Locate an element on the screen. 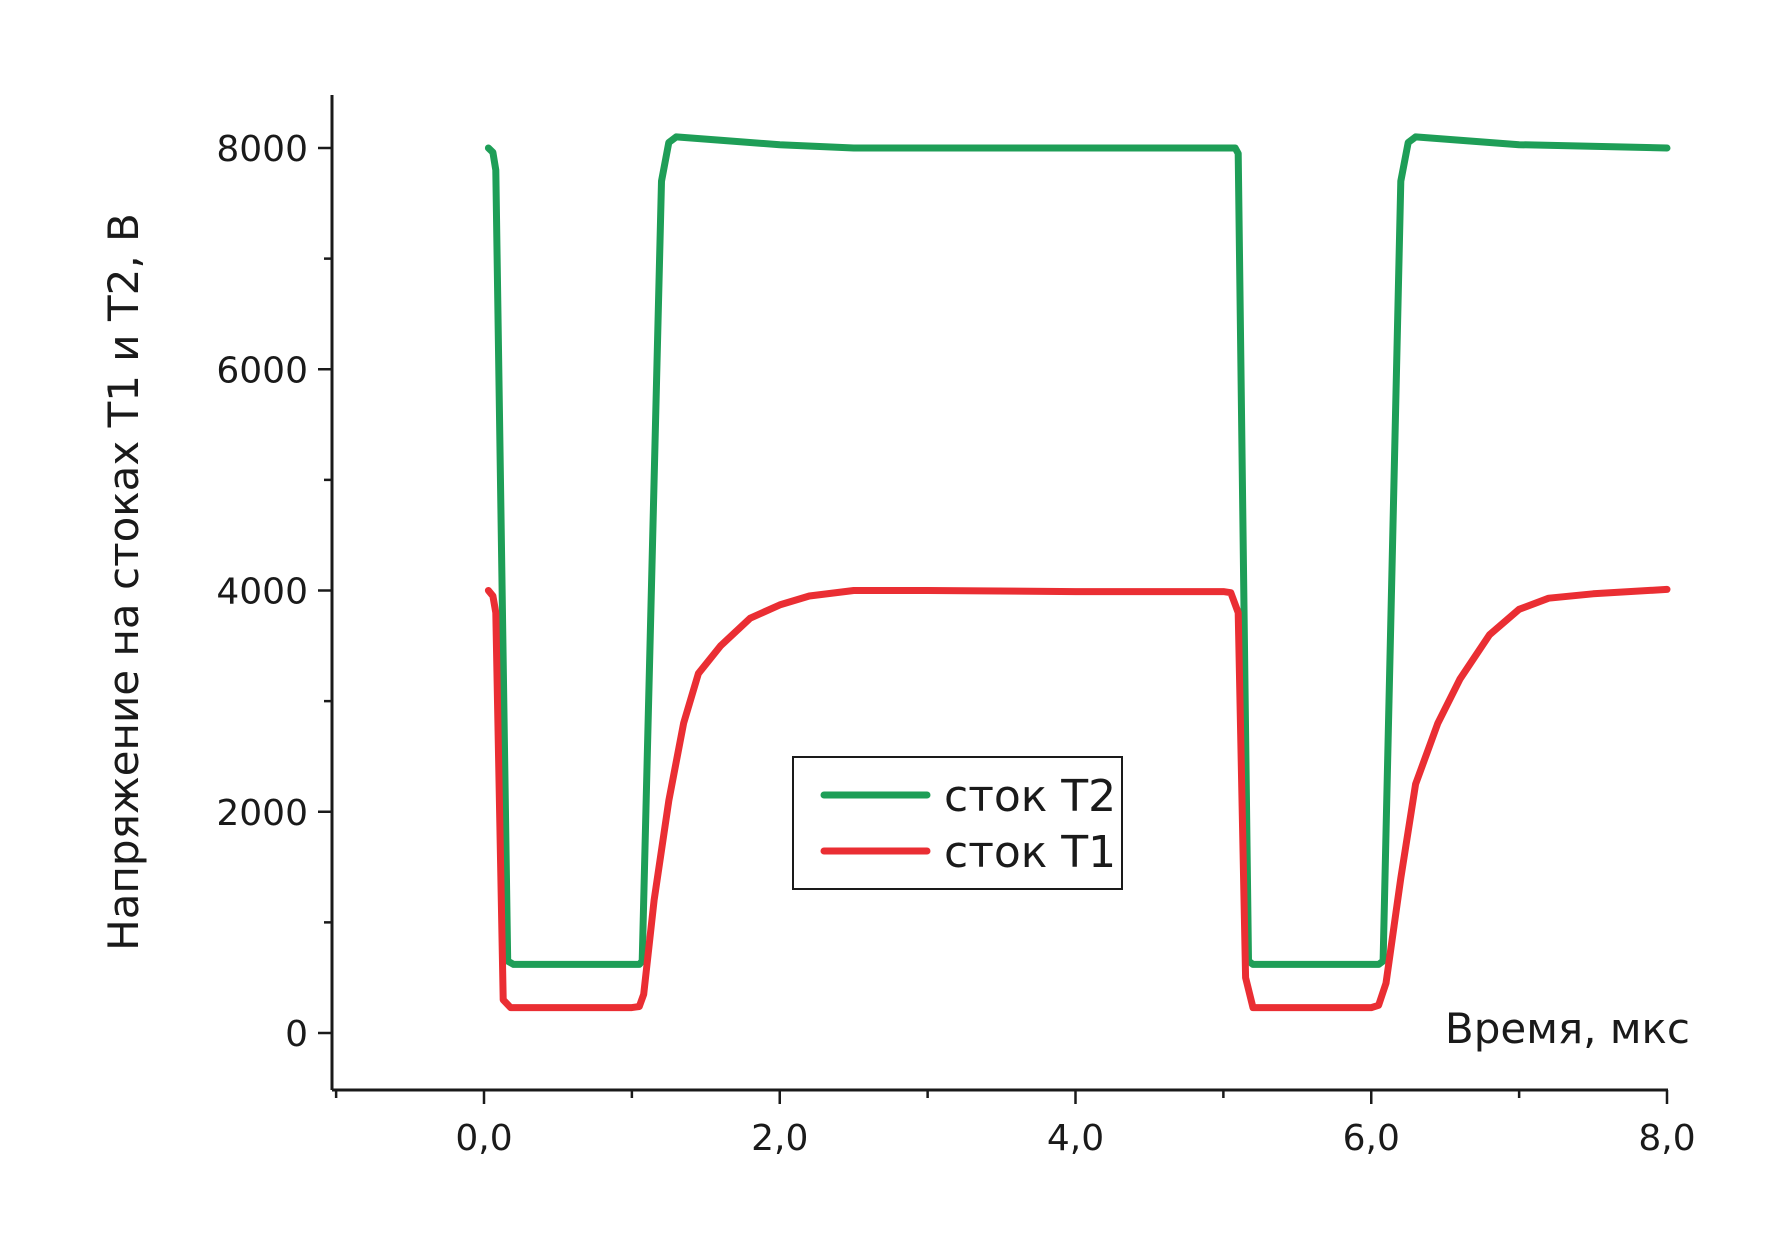  y-tick-label: 4000 is located at coordinates (262, 592).